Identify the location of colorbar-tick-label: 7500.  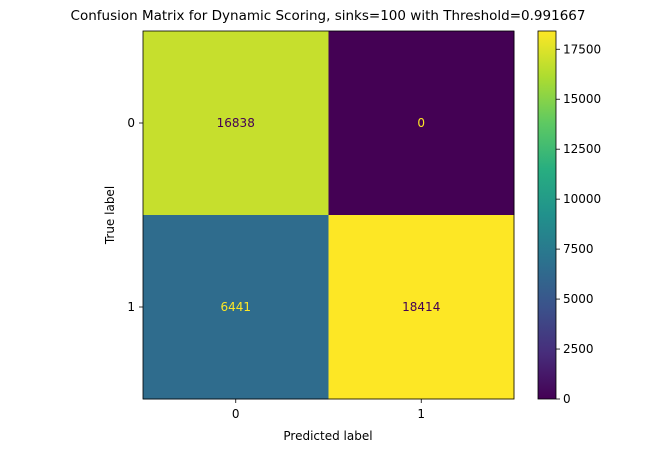
(578, 249).